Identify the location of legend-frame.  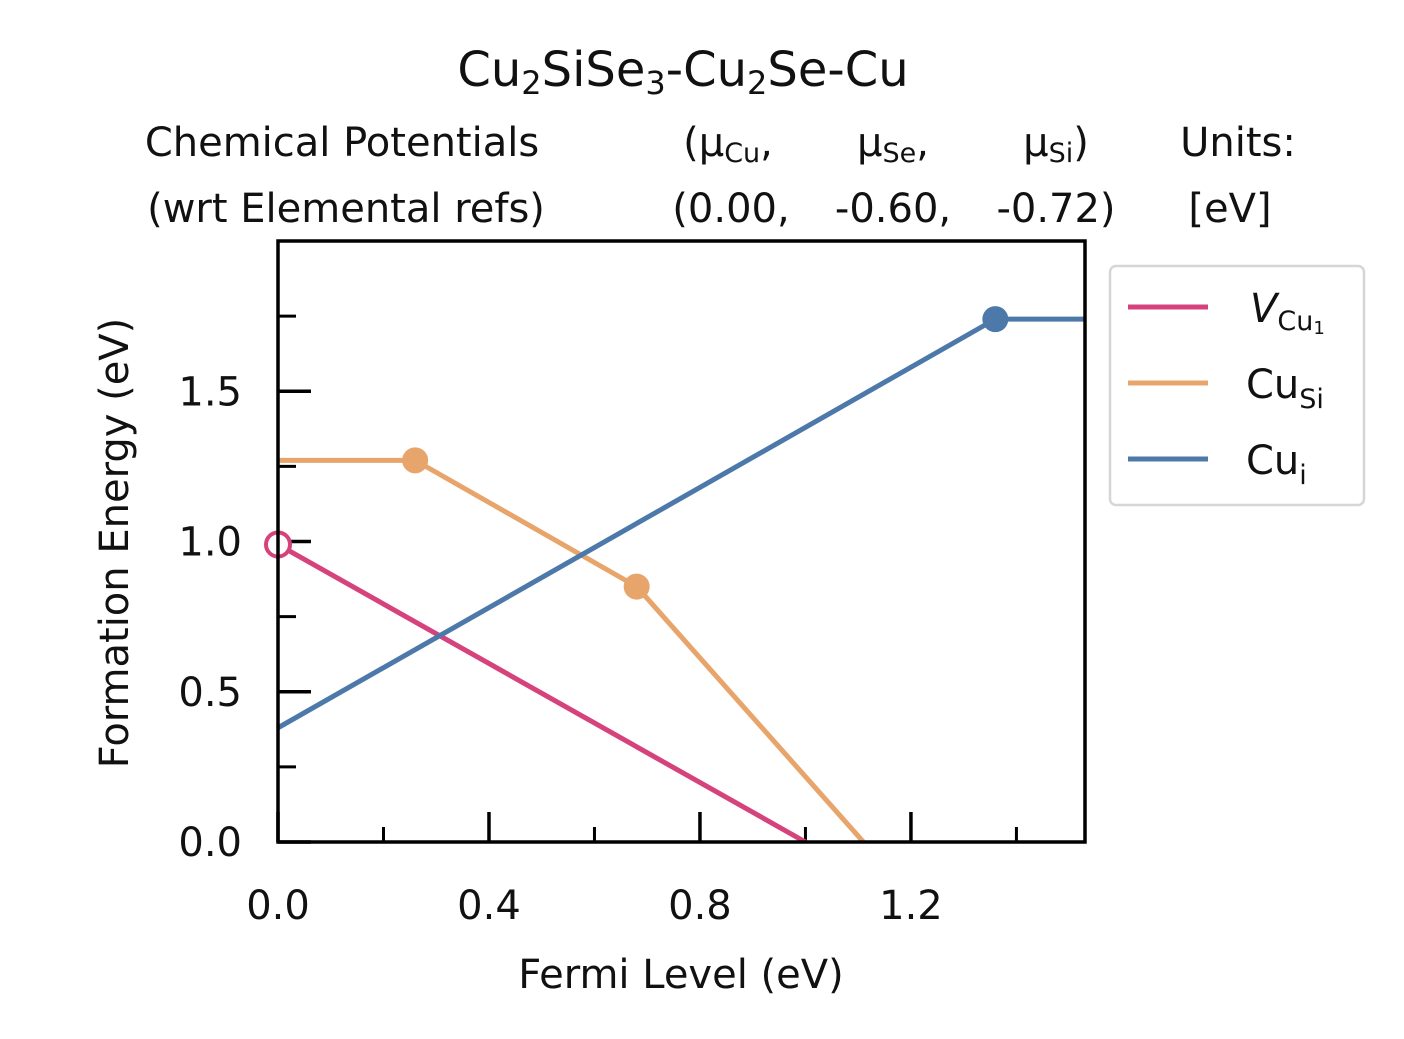
(1237, 385).